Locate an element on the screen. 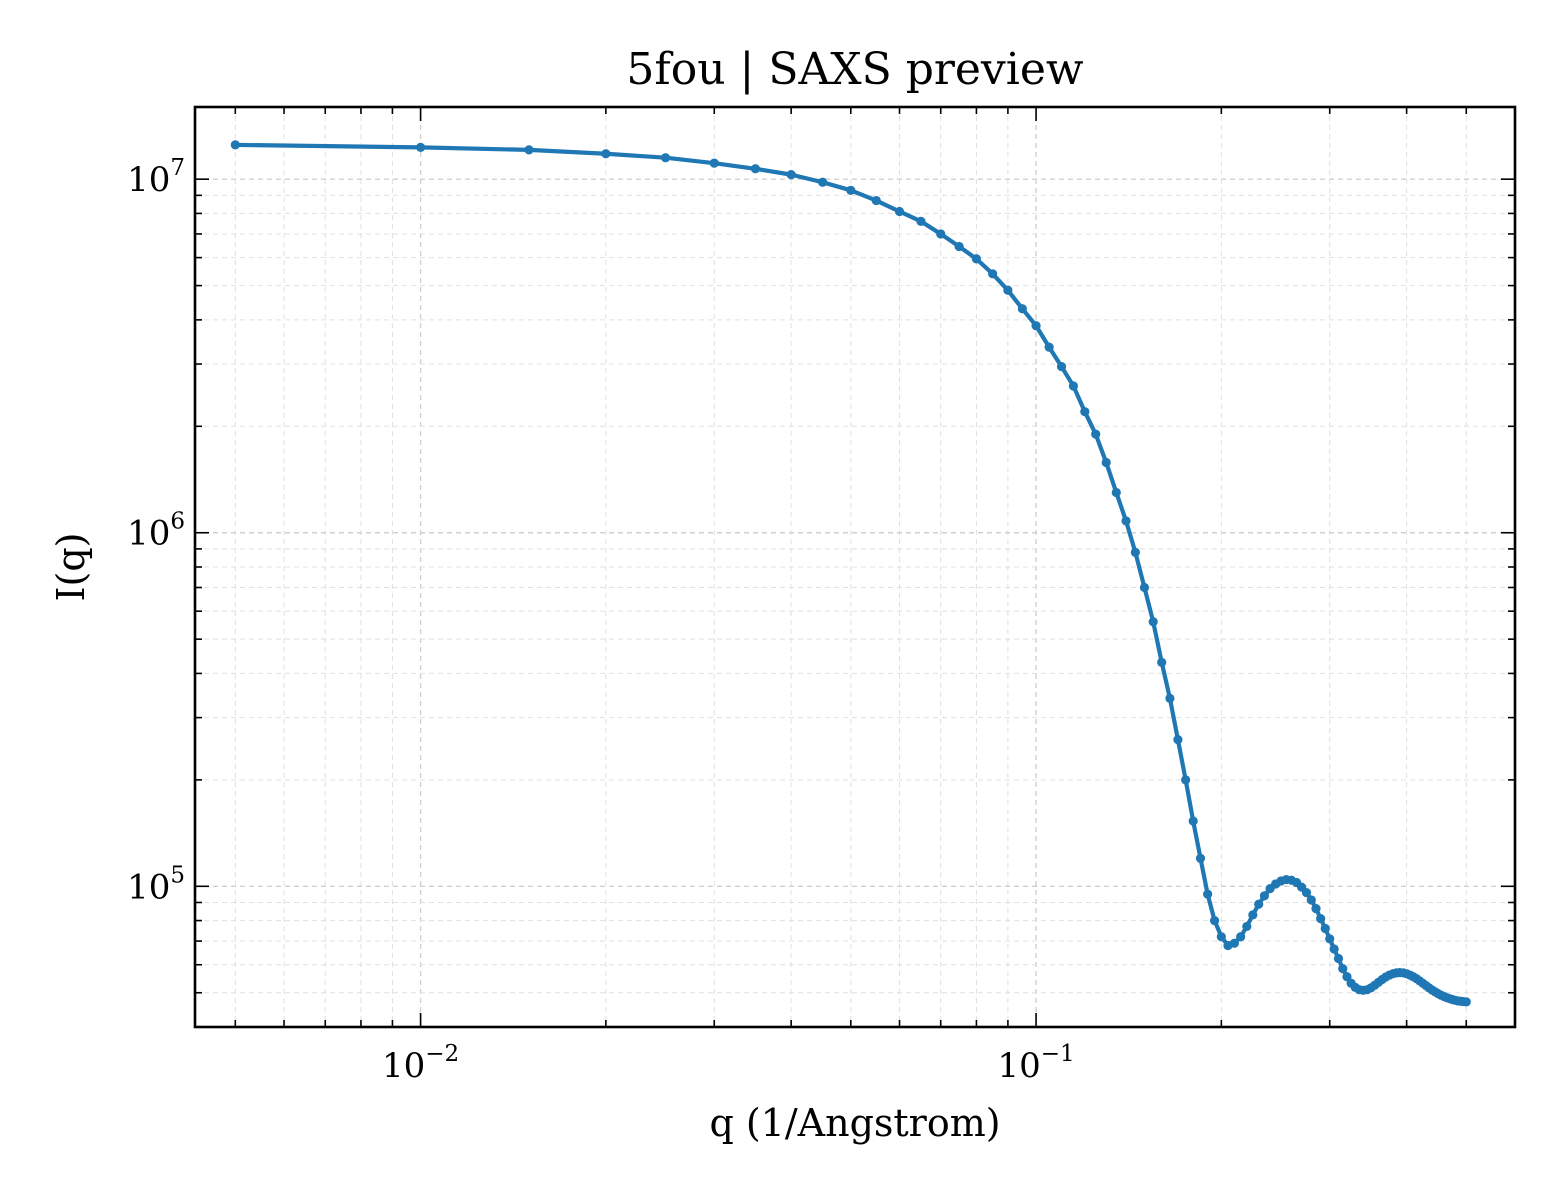 This screenshot has height=1200, width=1560. y-tick-label-exponent: 6 is located at coordinates (177, 522).